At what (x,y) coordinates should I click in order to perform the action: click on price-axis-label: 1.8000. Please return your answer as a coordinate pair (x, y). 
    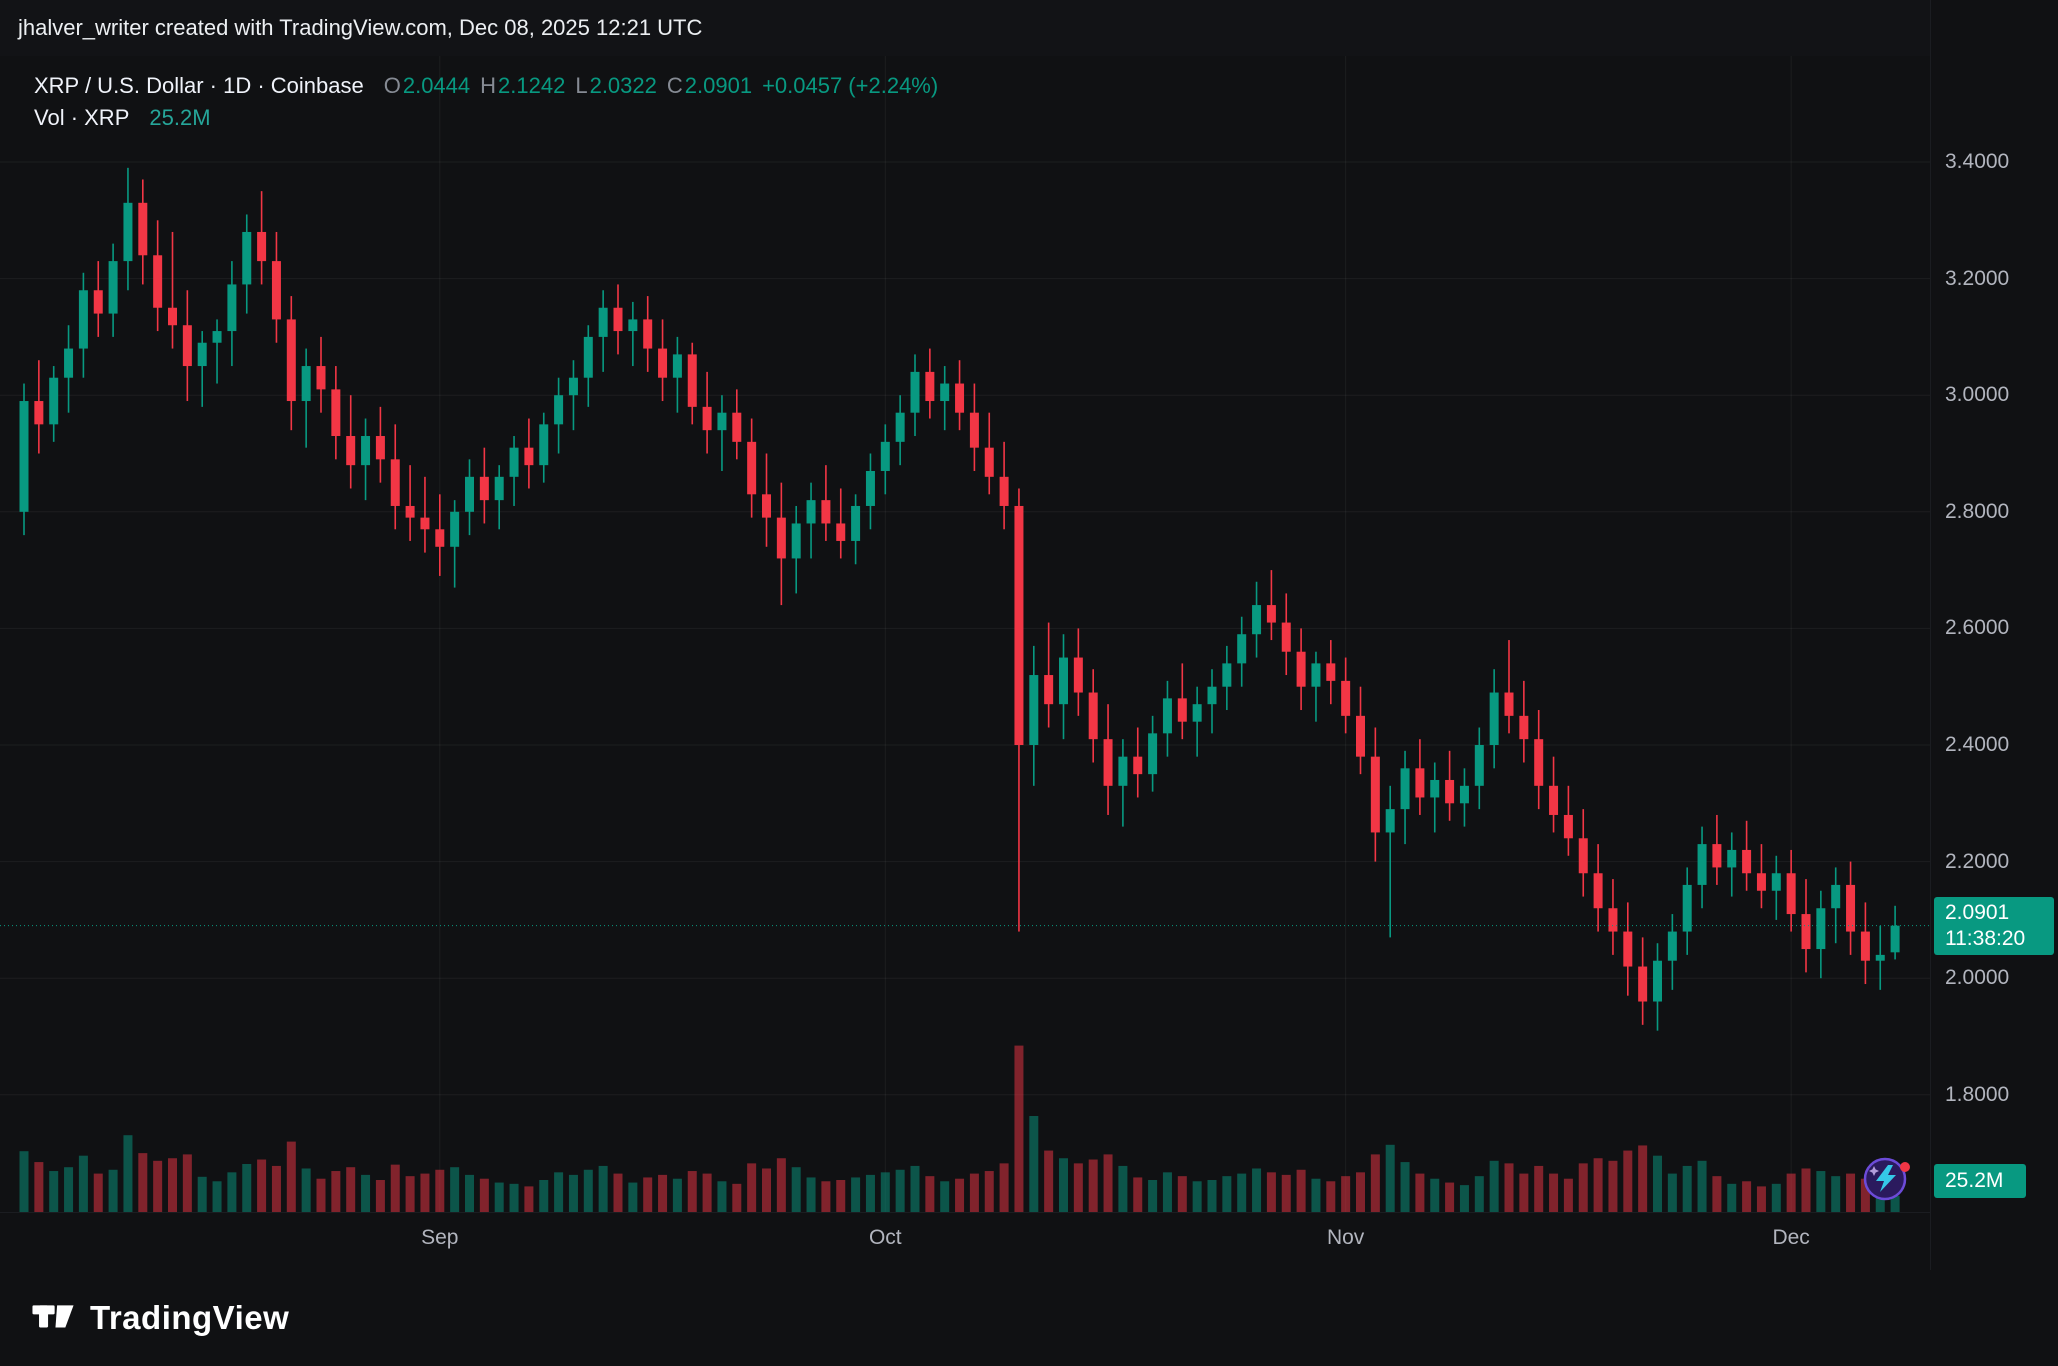
    Looking at the image, I should click on (1977, 1094).